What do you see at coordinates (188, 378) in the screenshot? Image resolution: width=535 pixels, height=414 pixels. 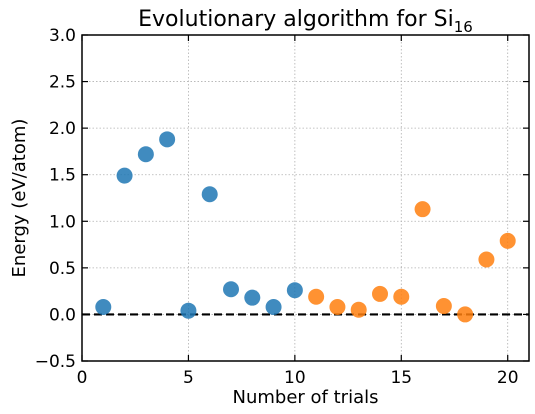 I see `x-tick-label: 5` at bounding box center [188, 378].